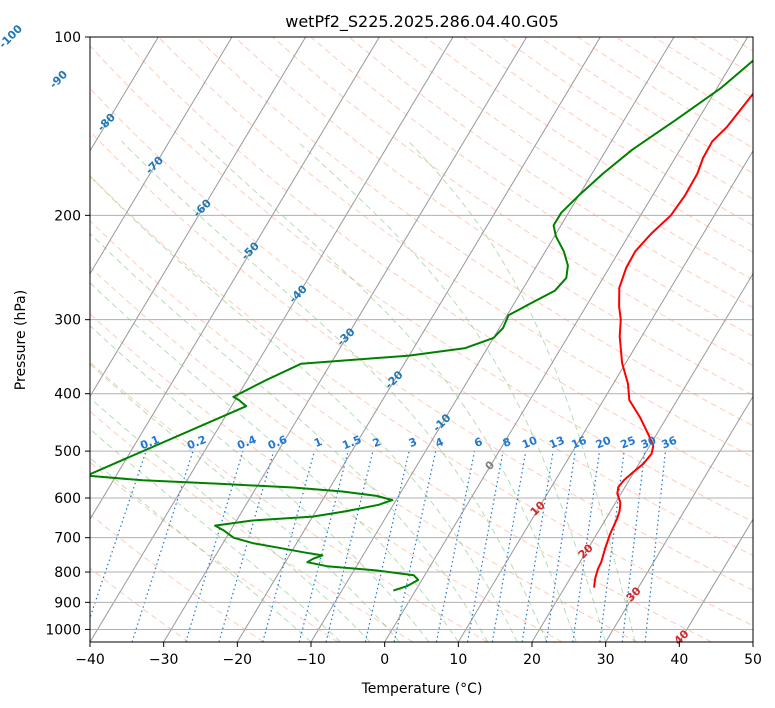 The height and width of the screenshot is (708, 775). What do you see at coordinates (67, 334) in the screenshot?
I see `y-axis: 100 200 300 400 500 600 700 800 900 1000` at bounding box center [67, 334].